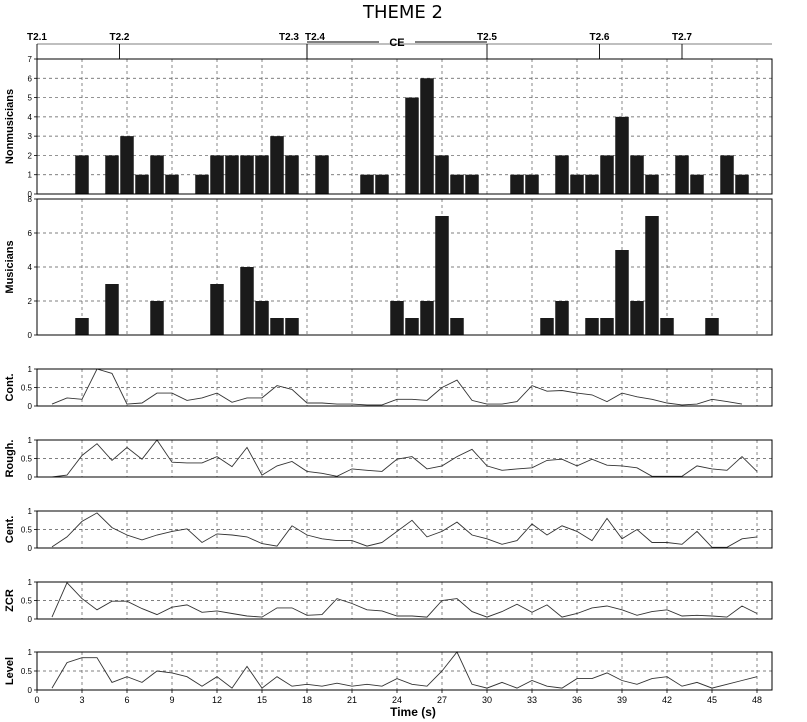 The height and width of the screenshot is (722, 807). Describe the element at coordinates (622, 700) in the screenshot. I see `x-tick-label: 39` at that location.